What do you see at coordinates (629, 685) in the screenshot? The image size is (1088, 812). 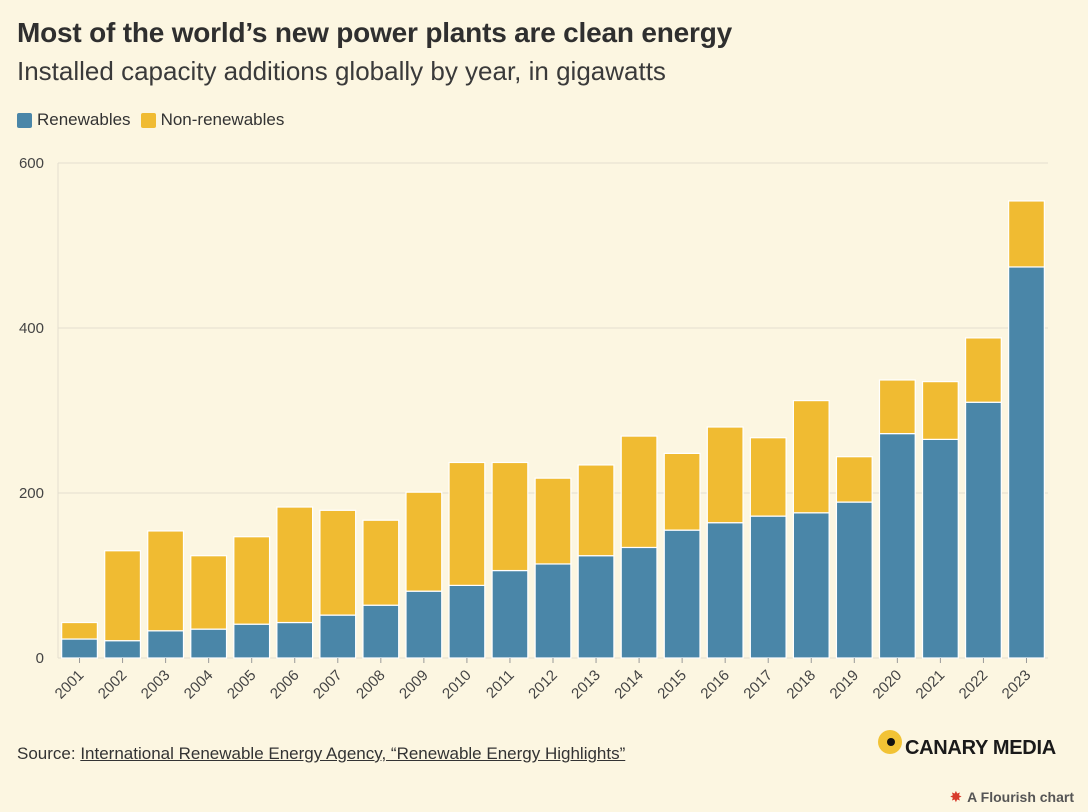 I see `x-tick-label: 2014` at bounding box center [629, 685].